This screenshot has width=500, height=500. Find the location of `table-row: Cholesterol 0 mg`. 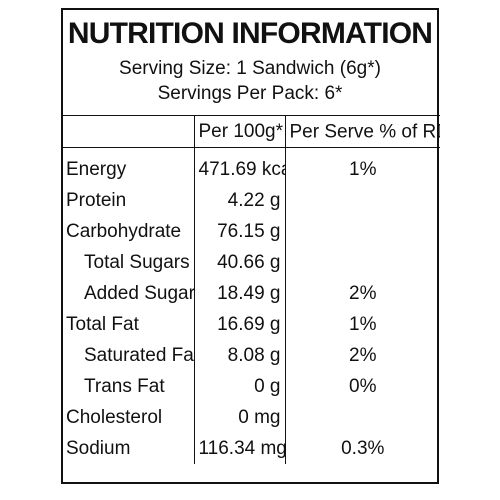

table-row: Cholesterol 0 mg is located at coordinates (251, 417).